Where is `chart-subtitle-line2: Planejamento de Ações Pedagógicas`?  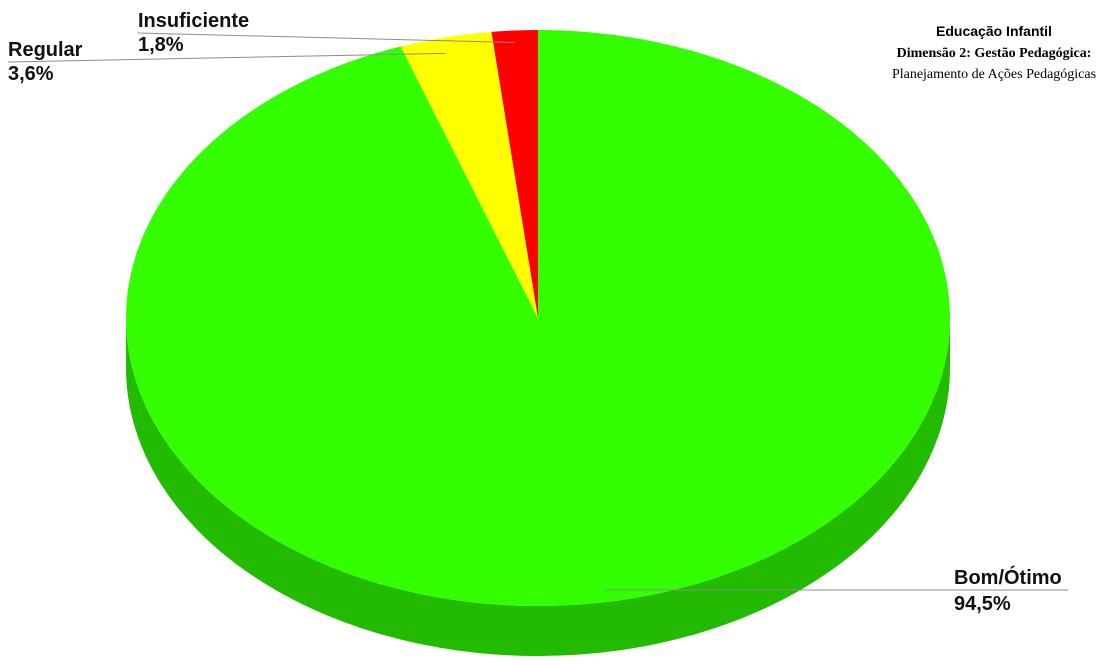 chart-subtitle-line2: Planejamento de Ações Pedagógicas is located at coordinates (994, 74).